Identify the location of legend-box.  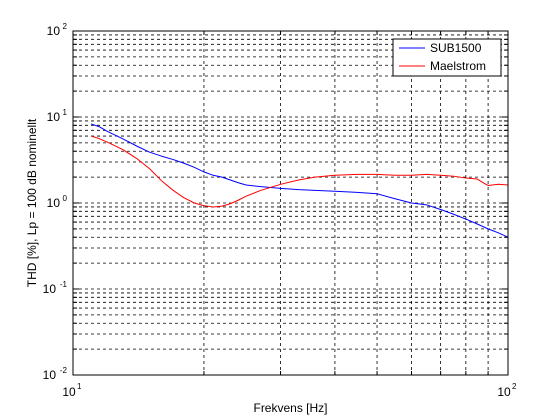
(447, 57).